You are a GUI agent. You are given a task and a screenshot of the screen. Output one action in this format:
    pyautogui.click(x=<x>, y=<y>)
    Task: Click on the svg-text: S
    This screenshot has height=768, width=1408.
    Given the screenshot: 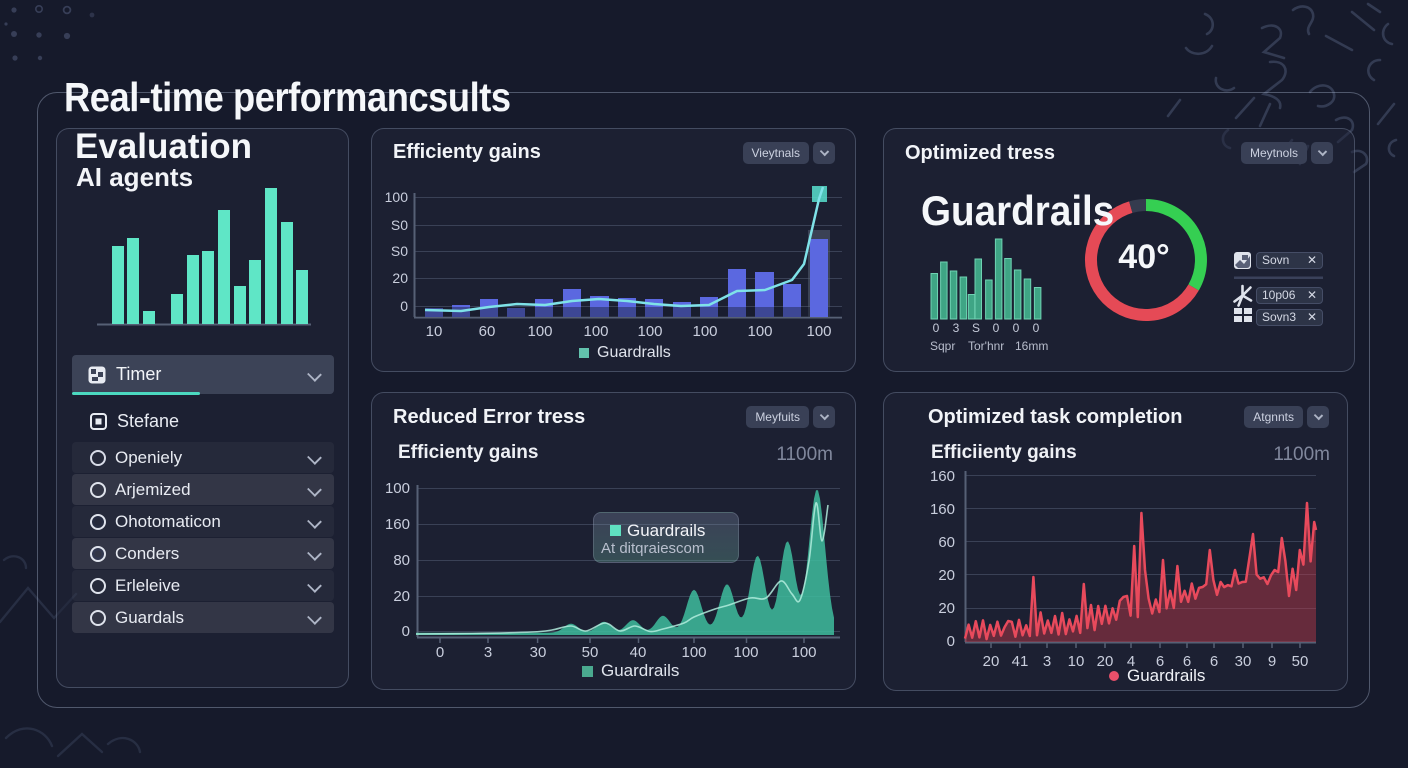 What is the action you would take?
    pyautogui.click(x=976, y=328)
    